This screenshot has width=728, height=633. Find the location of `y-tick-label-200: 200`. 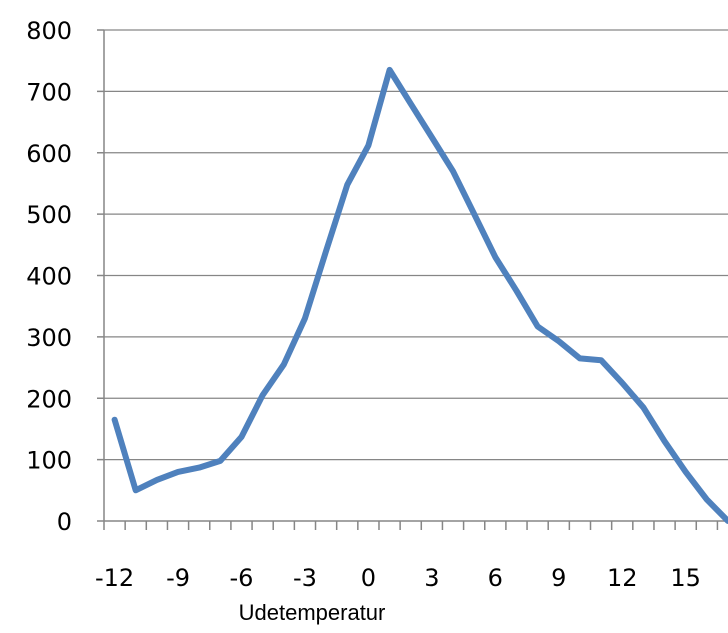

y-tick-label-200: 200 is located at coordinates (49, 399).